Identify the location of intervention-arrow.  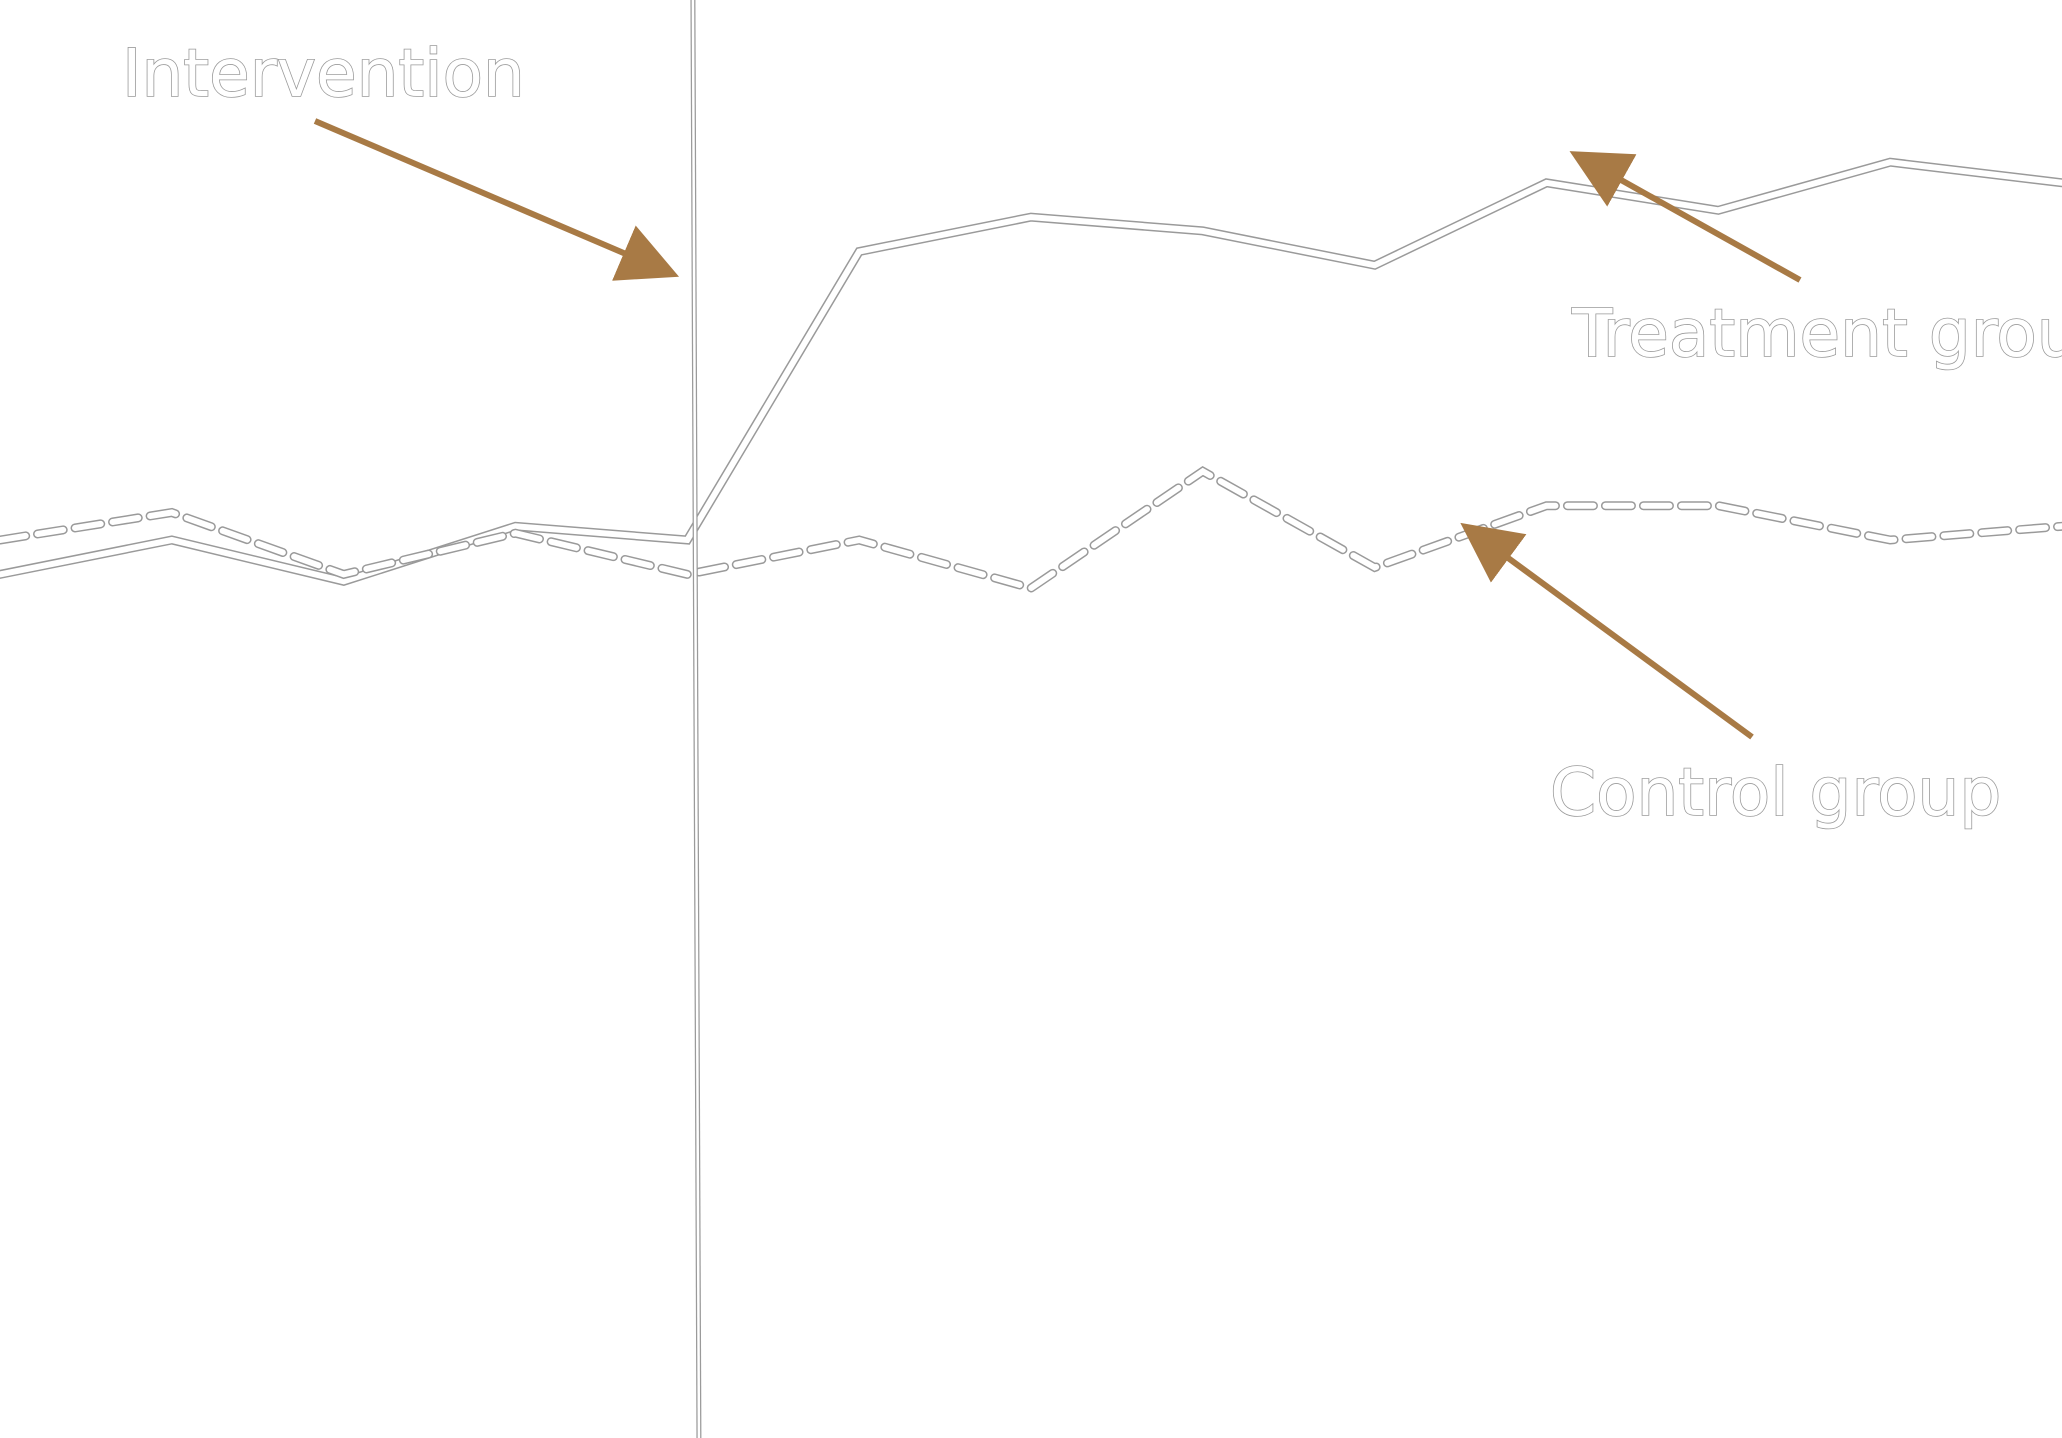
(496, 199).